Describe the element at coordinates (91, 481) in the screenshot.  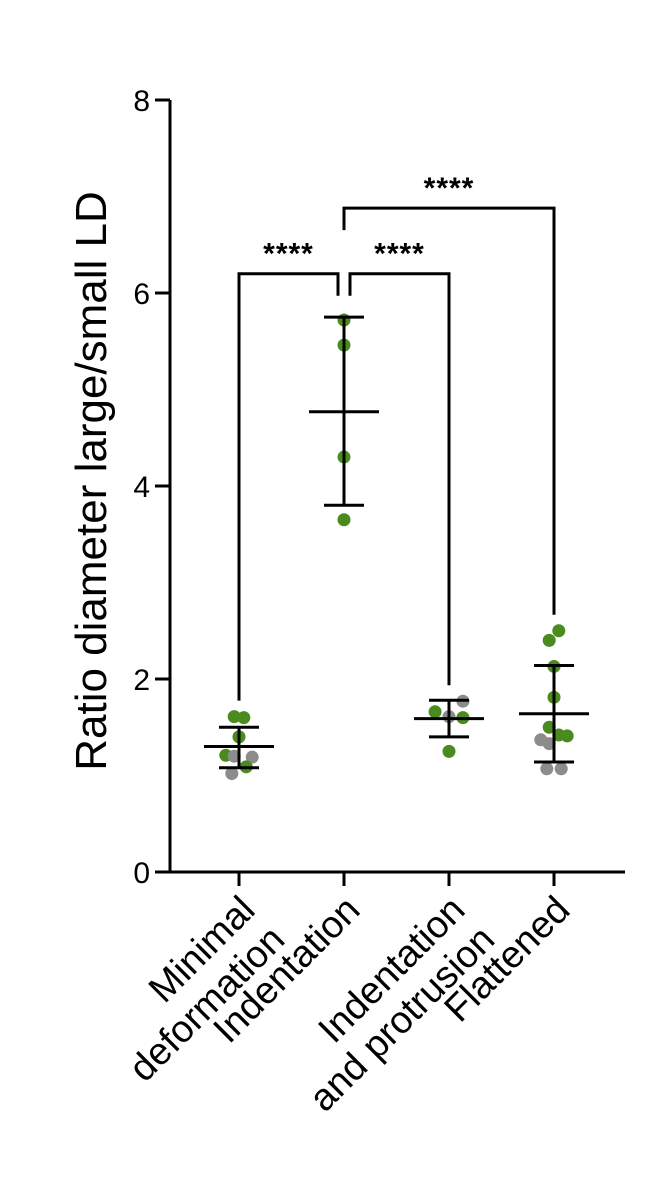
I see `y-axis-title: Ratio diameter large/small LD` at that location.